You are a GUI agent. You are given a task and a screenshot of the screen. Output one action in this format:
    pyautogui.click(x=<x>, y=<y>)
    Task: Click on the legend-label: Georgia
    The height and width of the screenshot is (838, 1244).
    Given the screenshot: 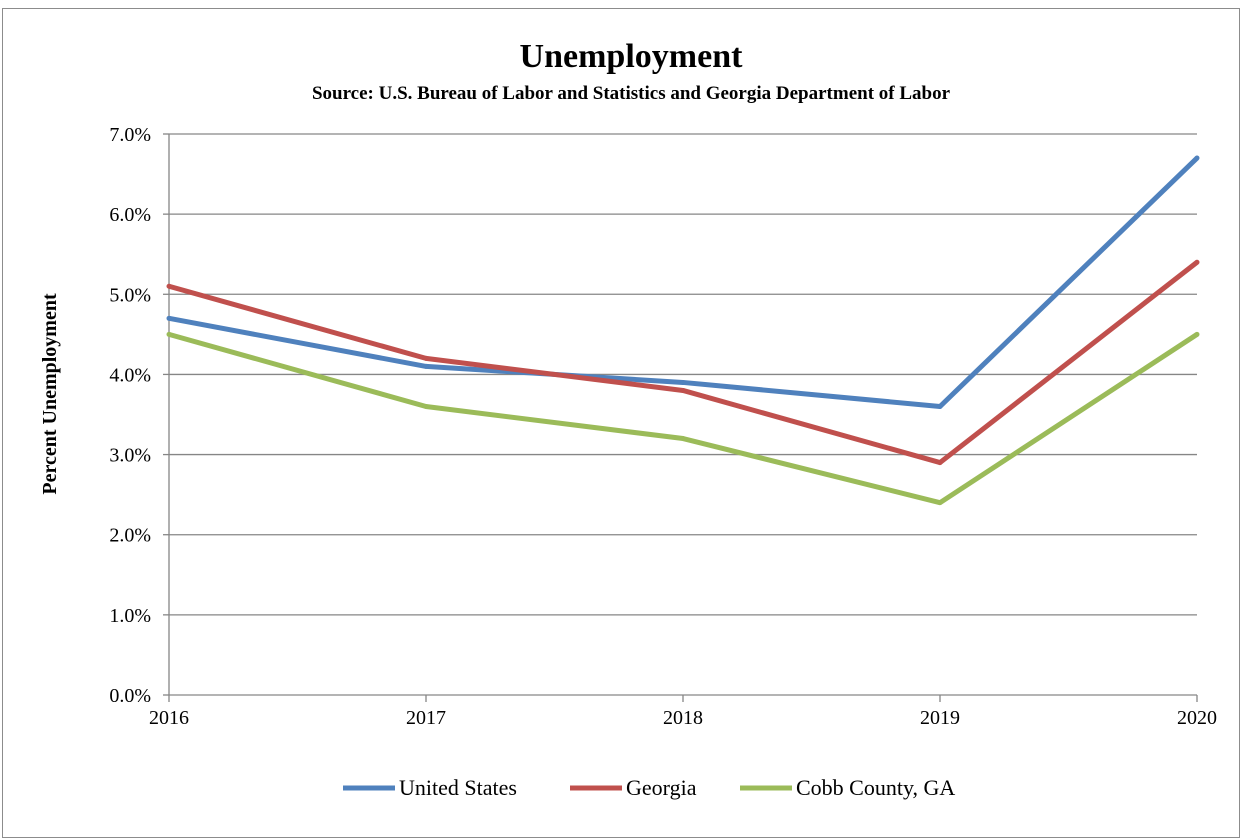 What is the action you would take?
    pyautogui.click(x=661, y=787)
    